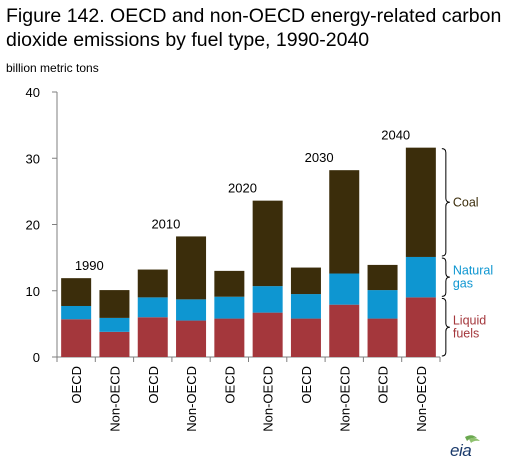 The image size is (527, 476). I want to click on y-axis-unit-label: billion metric tons, so click(52, 68).